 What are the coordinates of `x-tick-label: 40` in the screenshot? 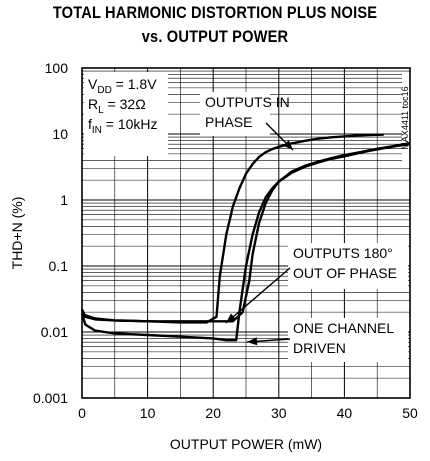 It's located at (345, 413).